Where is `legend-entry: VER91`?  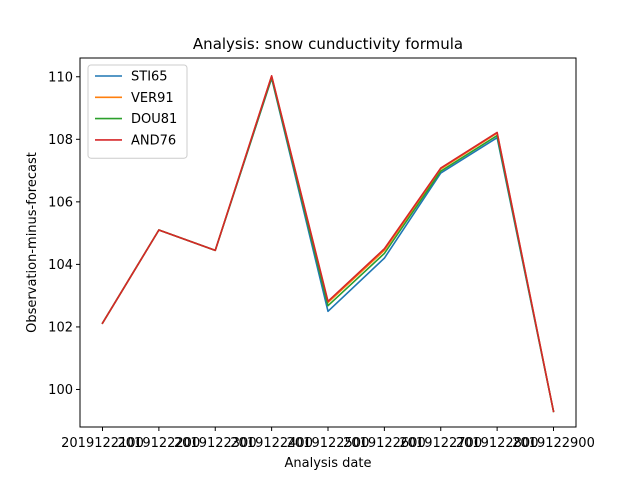
legend-entry: VER91 is located at coordinates (152, 98).